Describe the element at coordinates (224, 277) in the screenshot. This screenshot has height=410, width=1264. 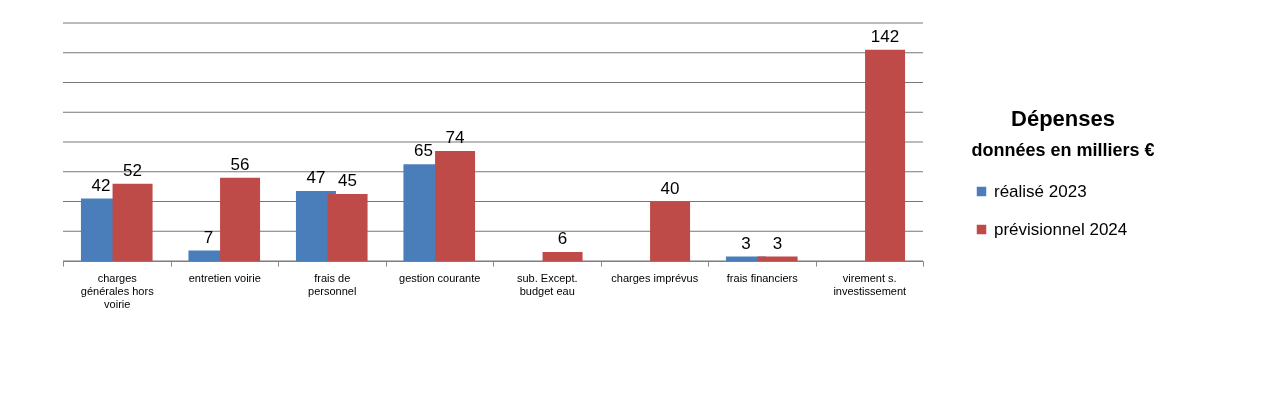
I see `x-tick-label: entretien voirie` at that location.